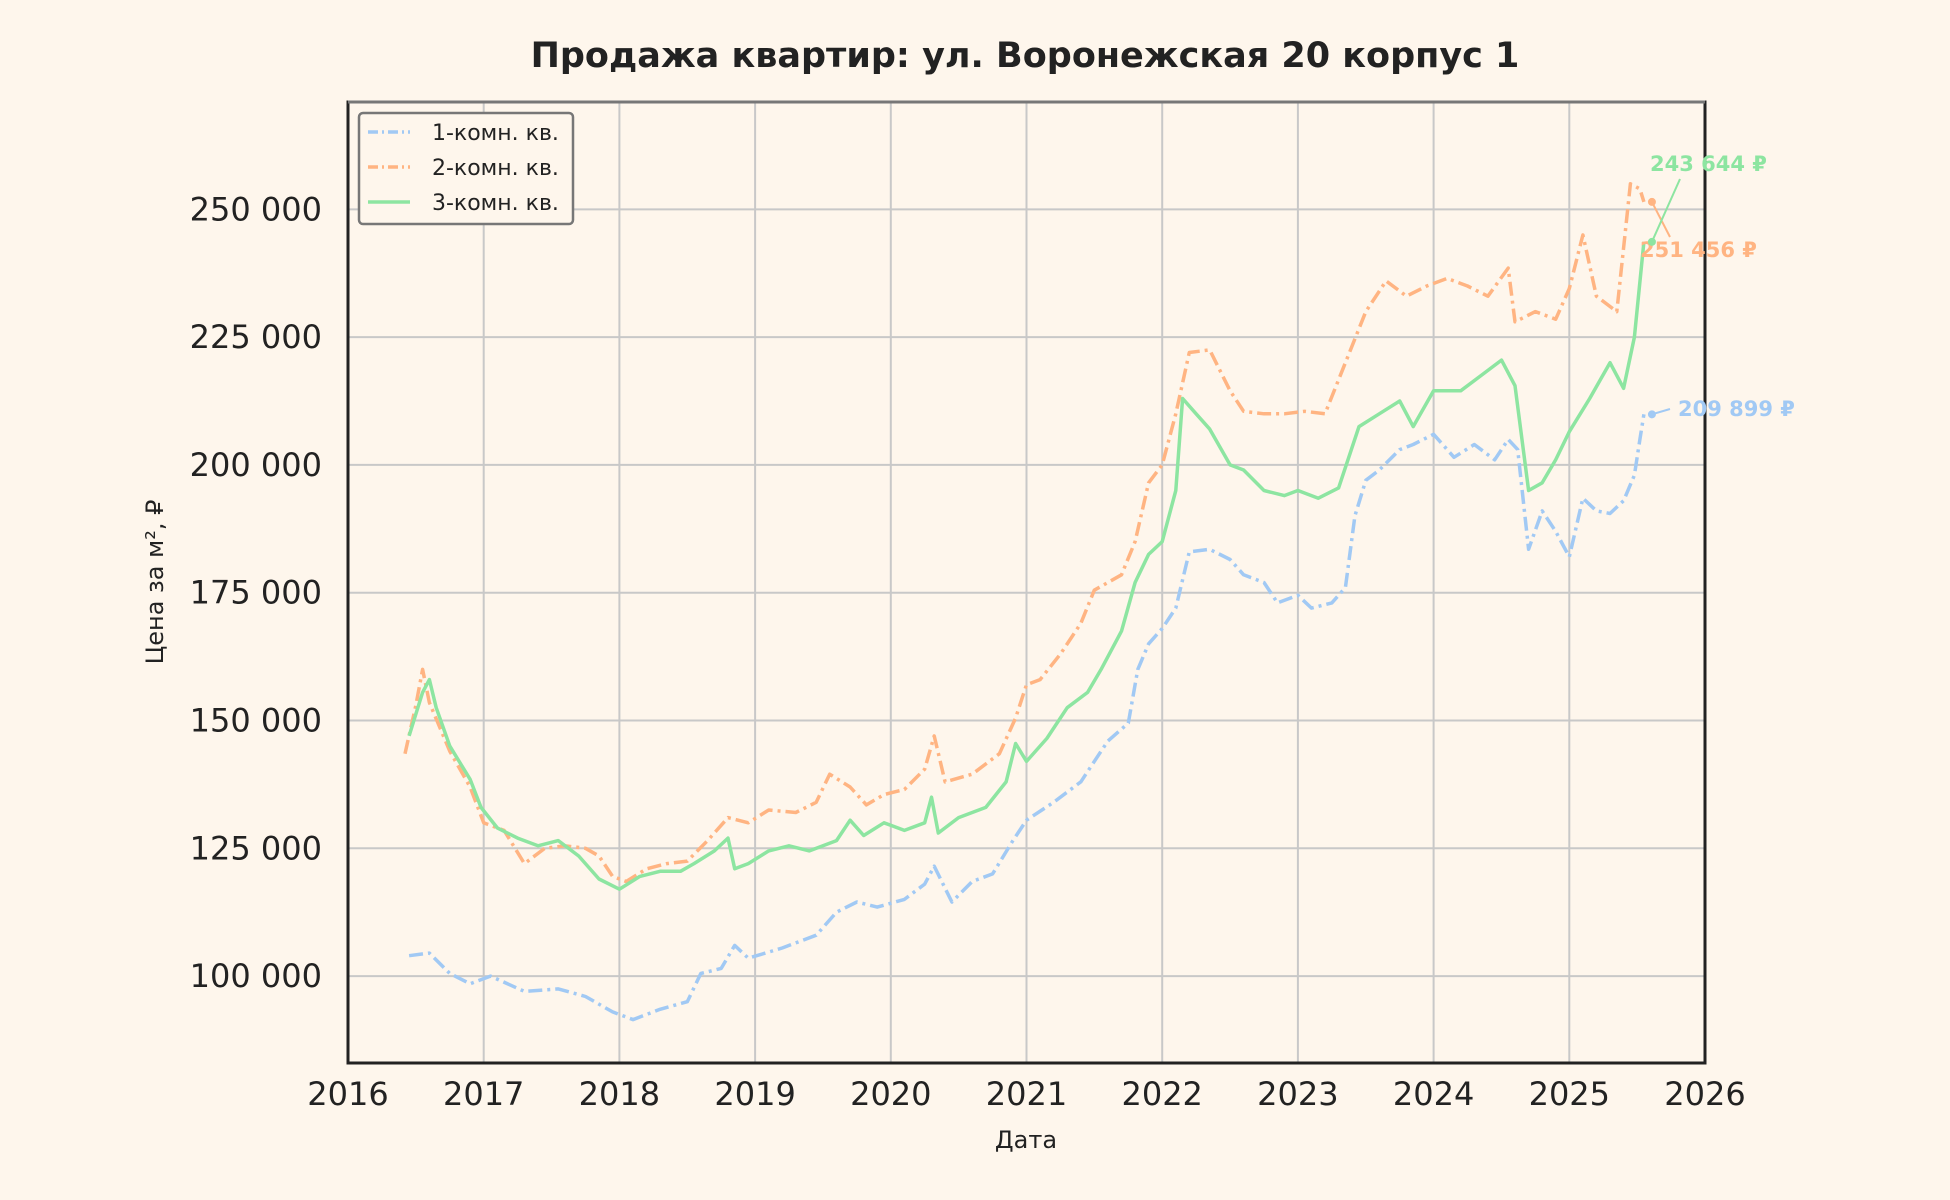 This screenshot has height=1200, width=1950. What do you see at coordinates (1736, 409) in the screenshot?
I see `end-value-label-1: 209 899 ₽` at bounding box center [1736, 409].